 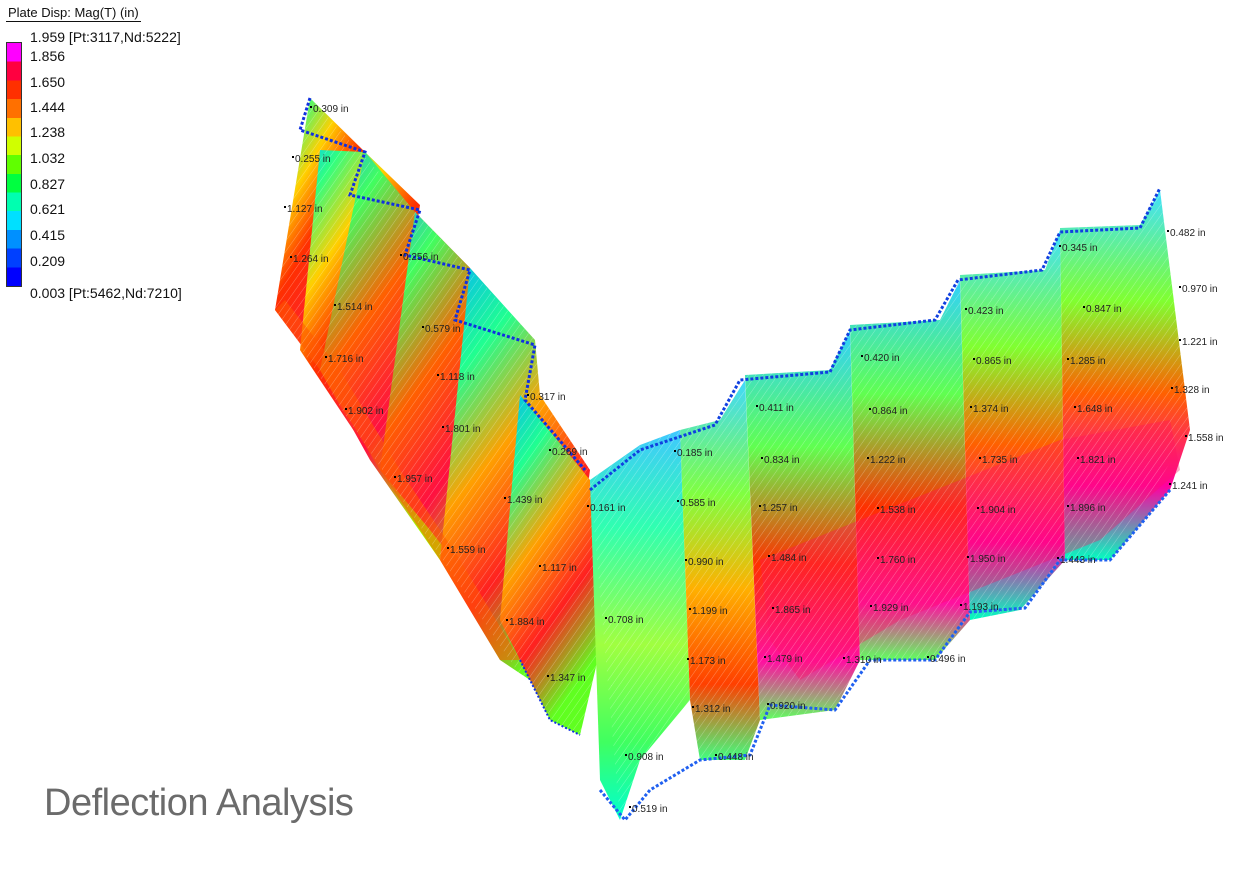 I want to click on node-displacement-label: 0.579 in, so click(x=443, y=329).